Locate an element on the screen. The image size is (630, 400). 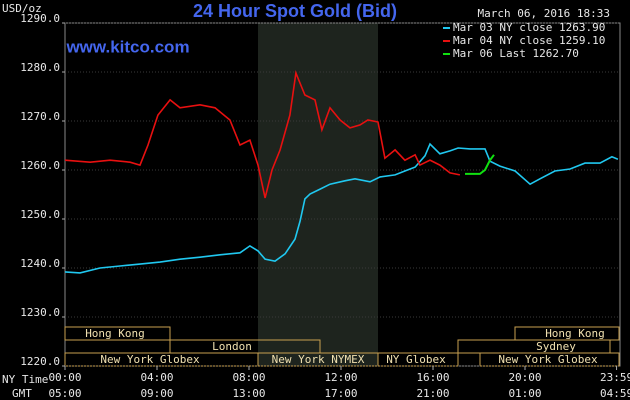
y-label: USD/oz is located at coordinates (22, 8).